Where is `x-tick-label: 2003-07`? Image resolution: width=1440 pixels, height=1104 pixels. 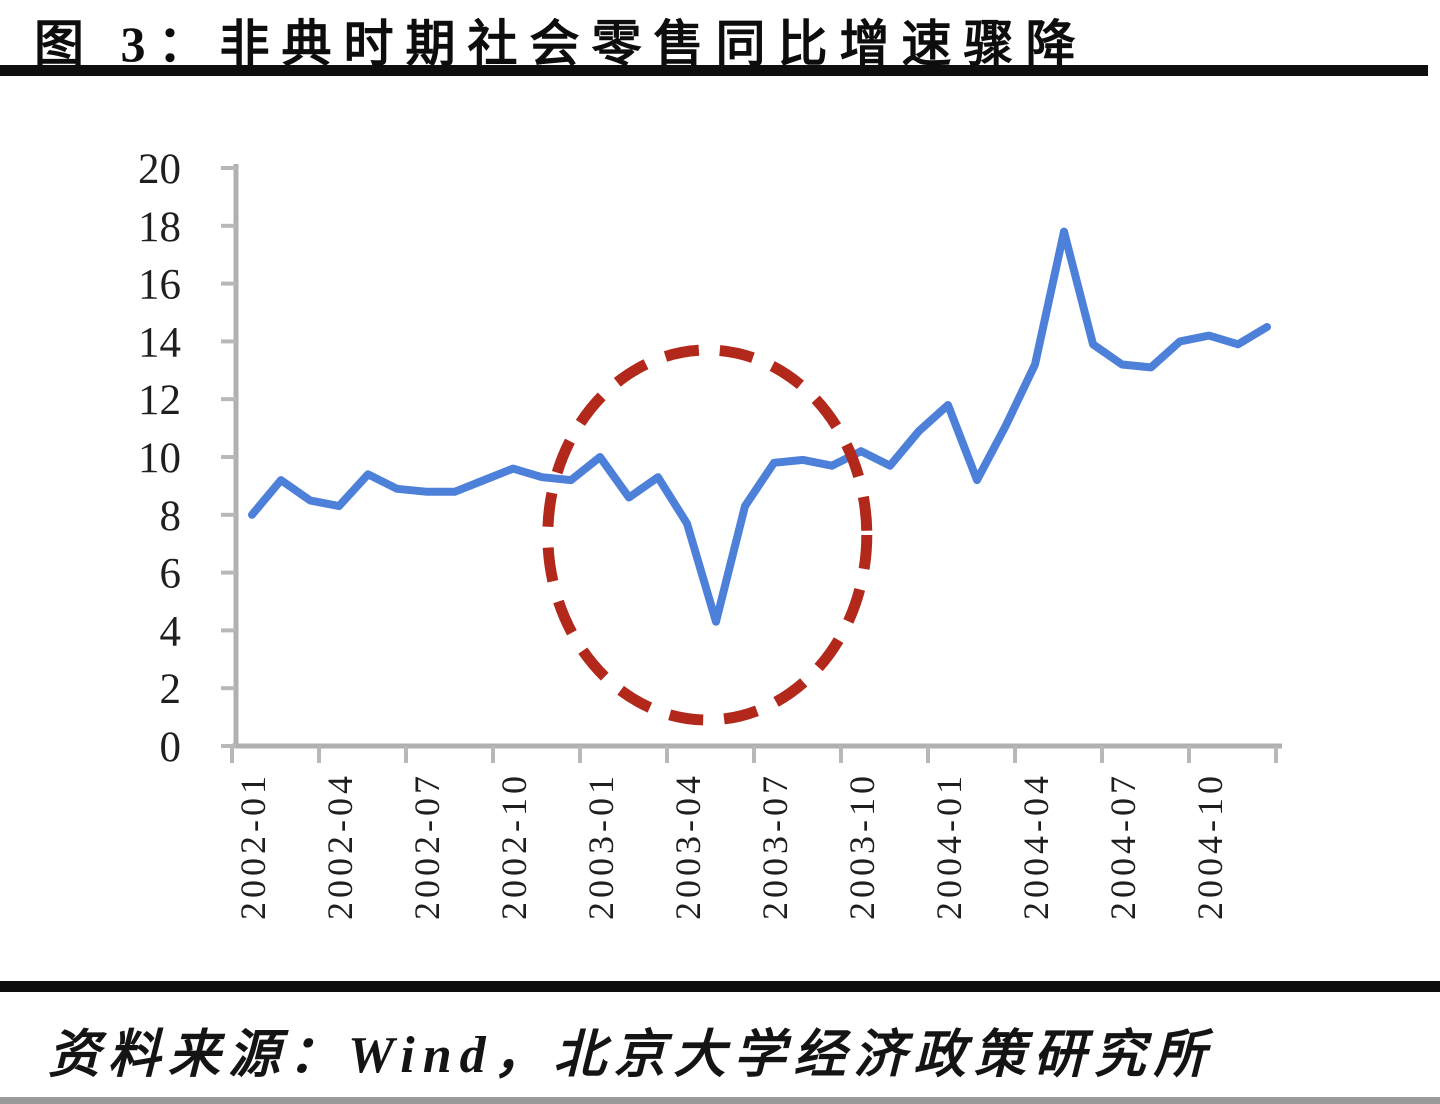 x-tick-label: 2003-07 is located at coordinates (775, 846).